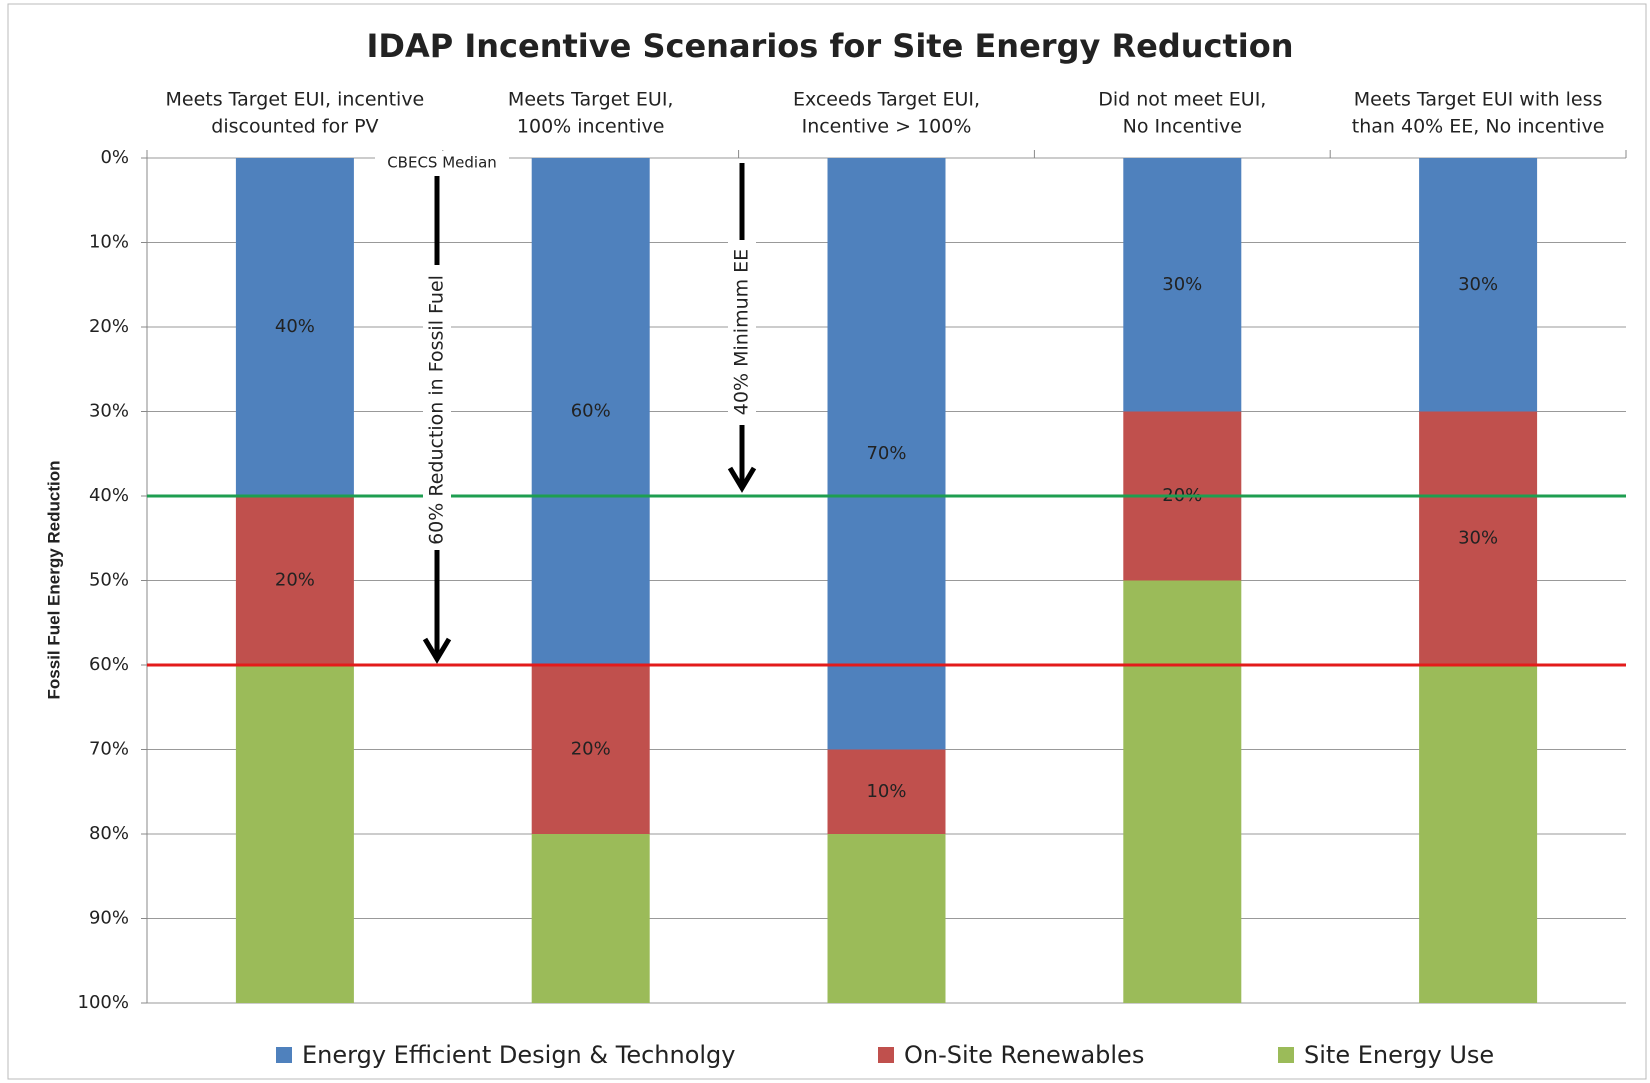 The height and width of the screenshot is (1083, 1650). I want to click on category-label: Incentive > 100%, so click(887, 127).